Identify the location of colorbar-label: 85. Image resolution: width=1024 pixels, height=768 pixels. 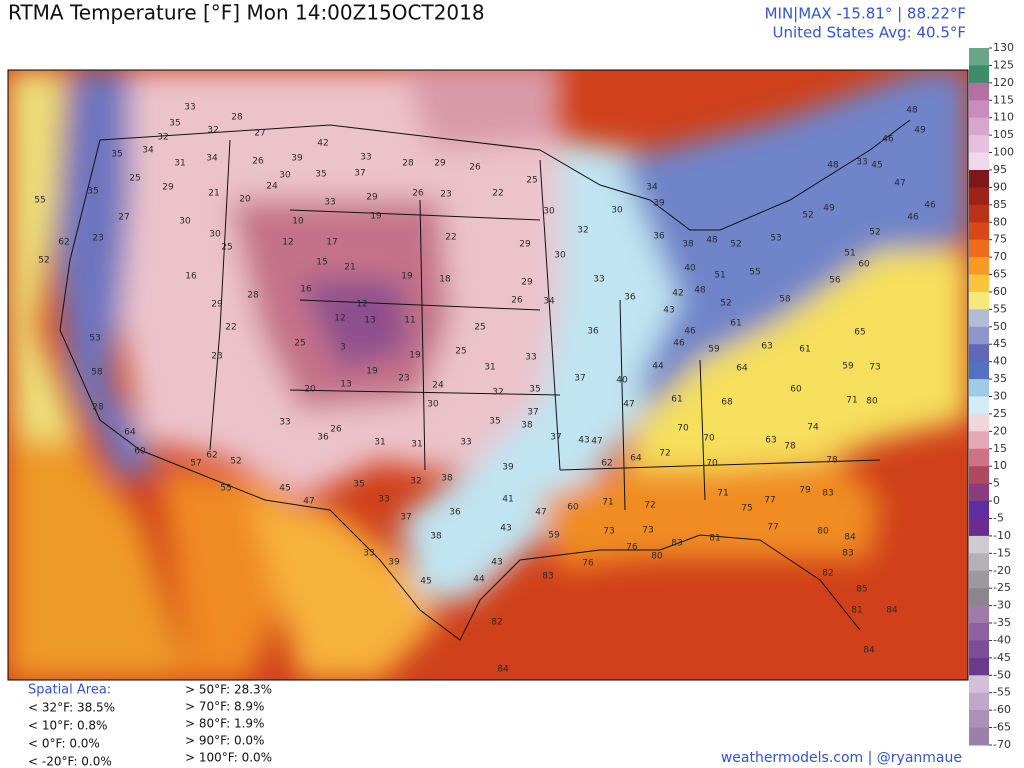
(1000, 204).